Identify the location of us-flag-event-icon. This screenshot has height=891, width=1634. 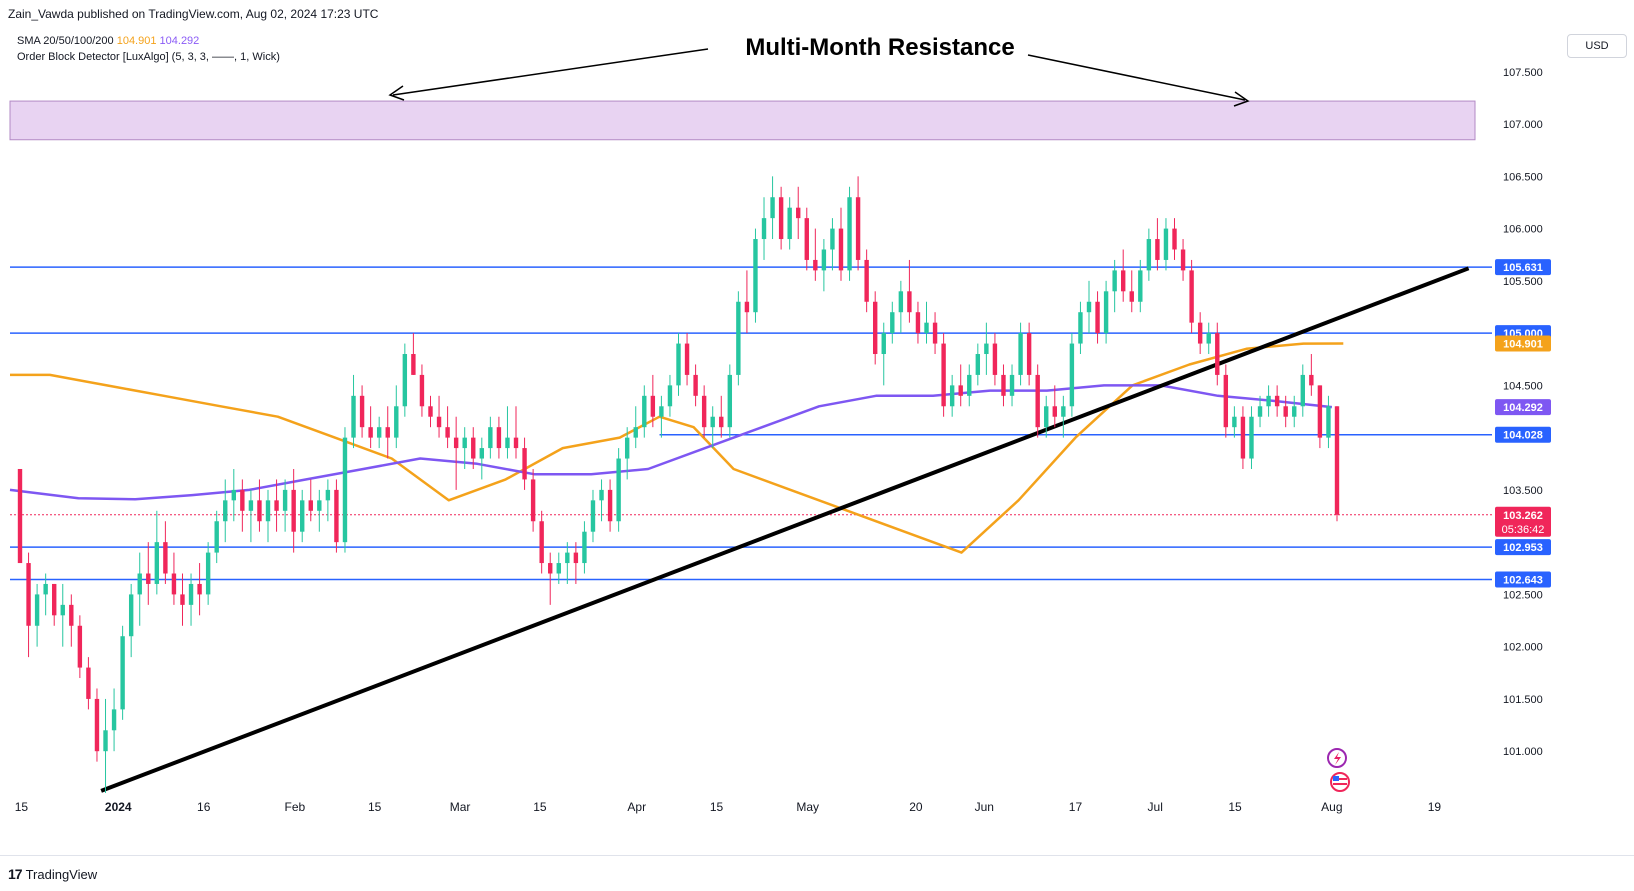
(1340, 782).